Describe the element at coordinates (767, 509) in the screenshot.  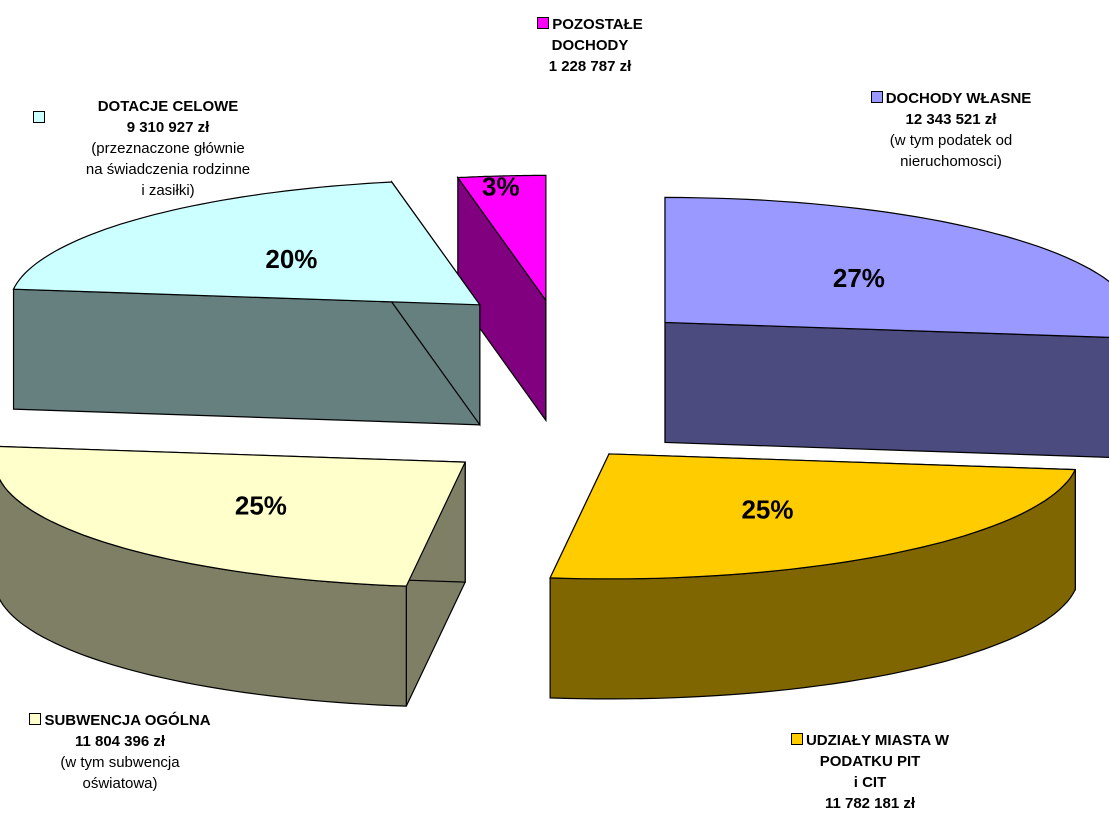
I see `pct-label-pit: 25%` at that location.